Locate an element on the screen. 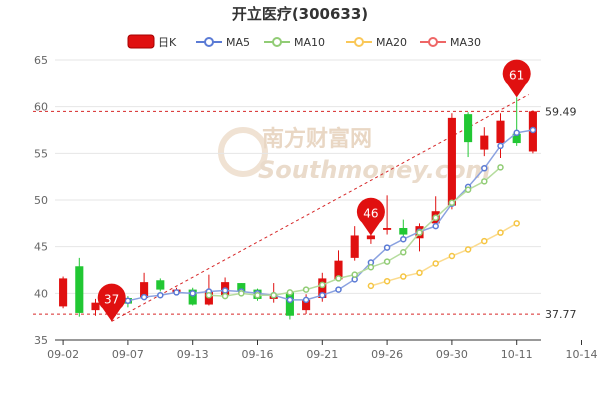 The height and width of the screenshot is (400, 600). legend-item-ma30: MA30 is located at coordinates (450, 42).